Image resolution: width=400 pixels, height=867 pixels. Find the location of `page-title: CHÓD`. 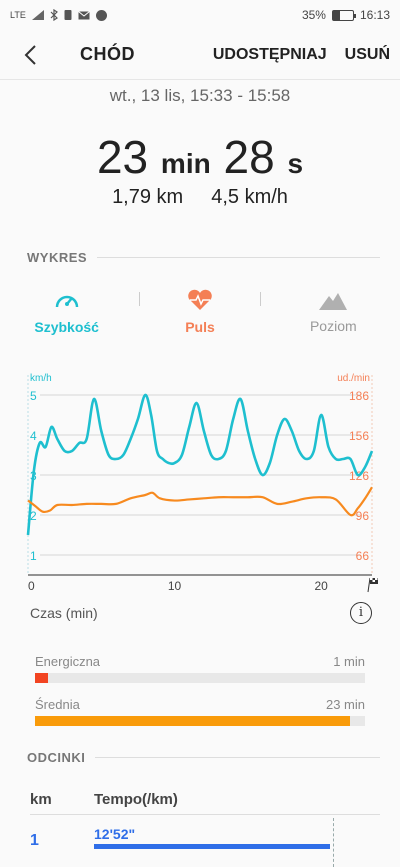

page-title: CHÓD is located at coordinates (107, 54).